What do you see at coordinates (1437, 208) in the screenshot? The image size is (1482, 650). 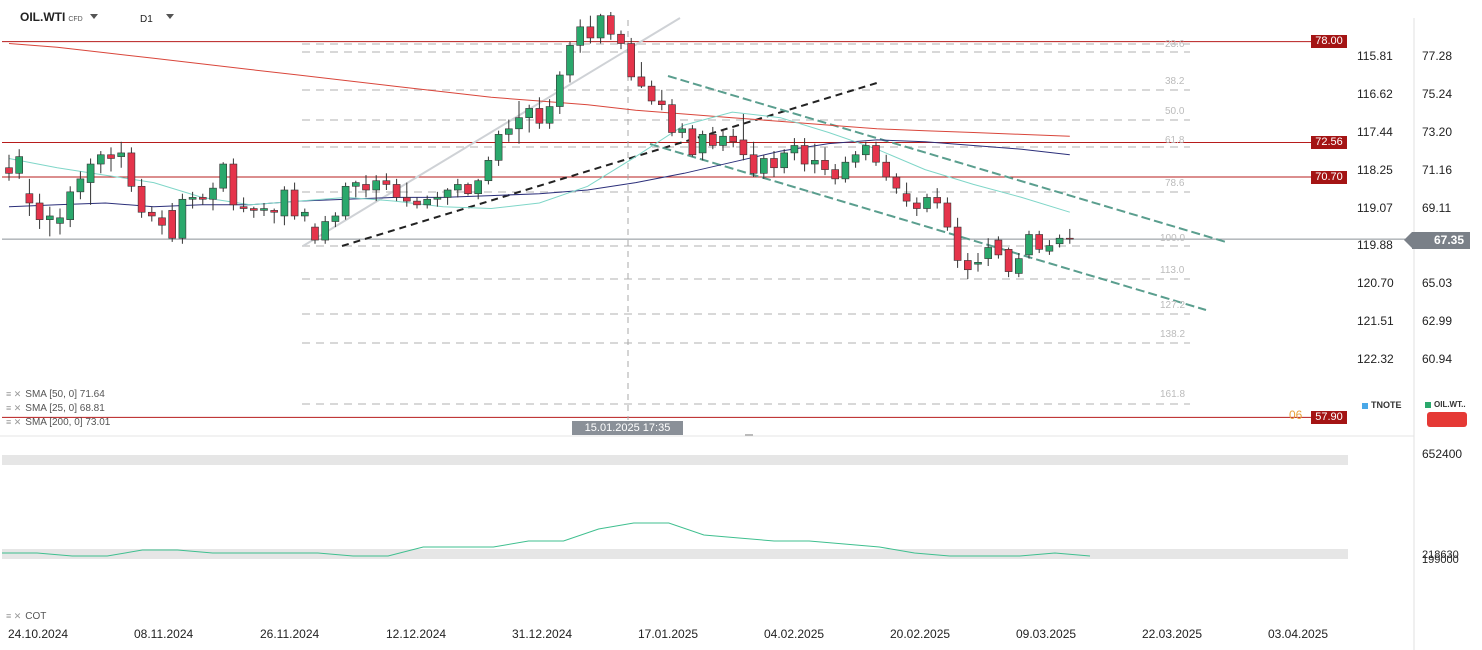 I see `axis-right-tick: 69.11` at bounding box center [1437, 208].